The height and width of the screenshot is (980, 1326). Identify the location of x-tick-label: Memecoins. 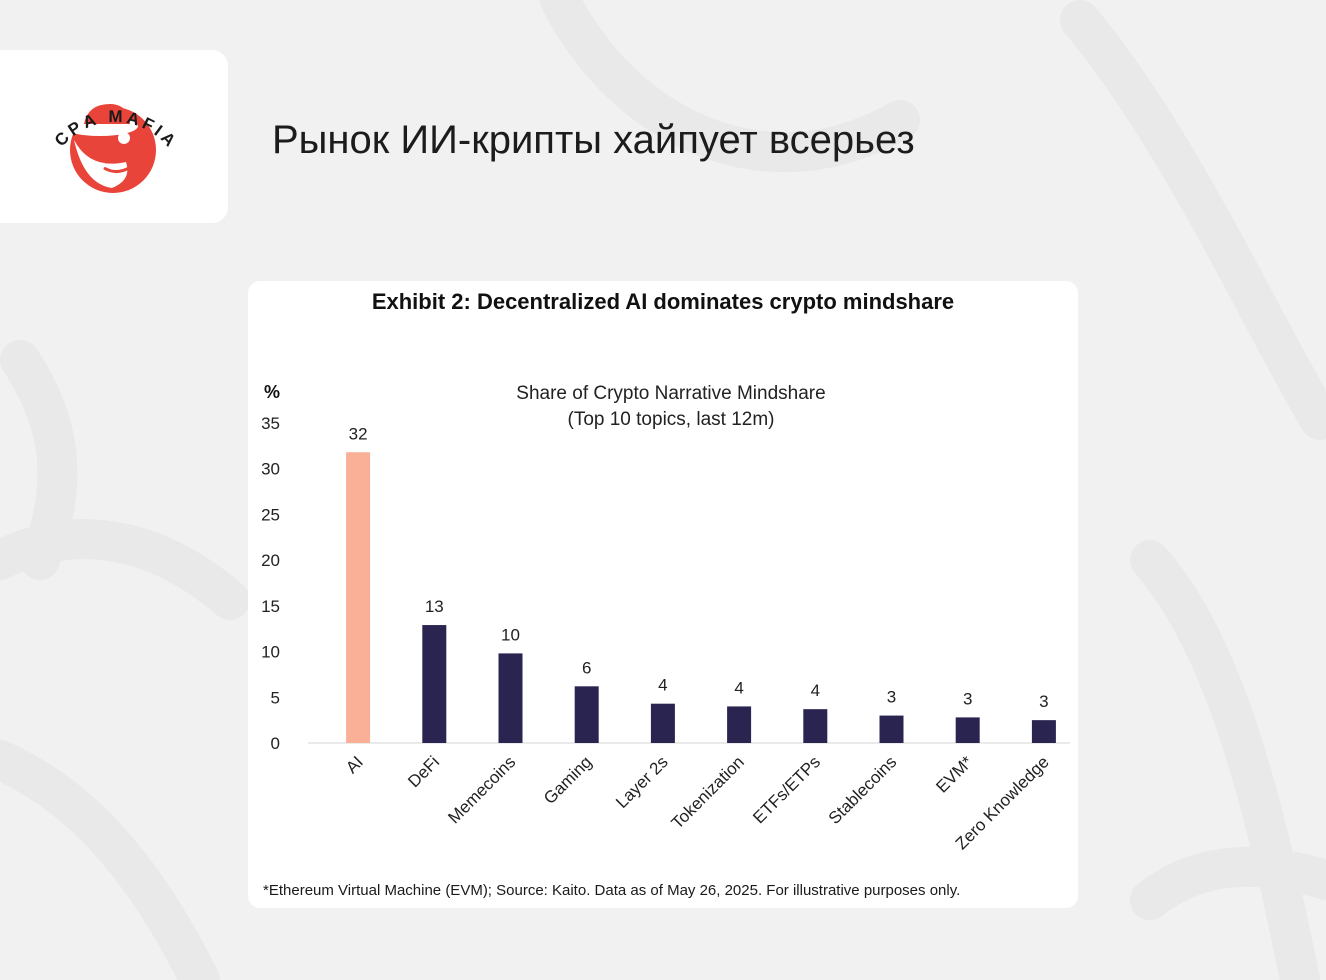
(481, 789).